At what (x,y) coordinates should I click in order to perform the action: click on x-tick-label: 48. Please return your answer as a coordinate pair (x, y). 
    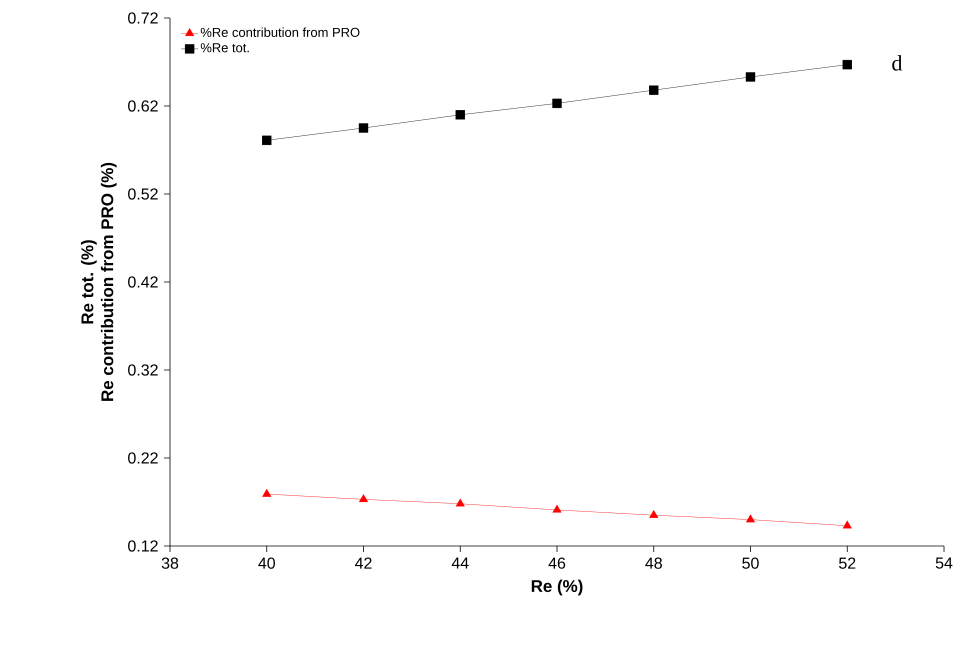
    Looking at the image, I should click on (653, 563).